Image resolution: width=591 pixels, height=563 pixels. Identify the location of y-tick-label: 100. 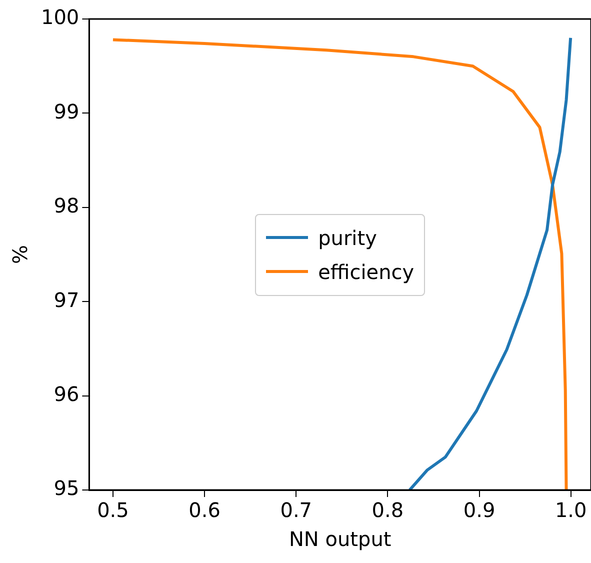
(60, 17).